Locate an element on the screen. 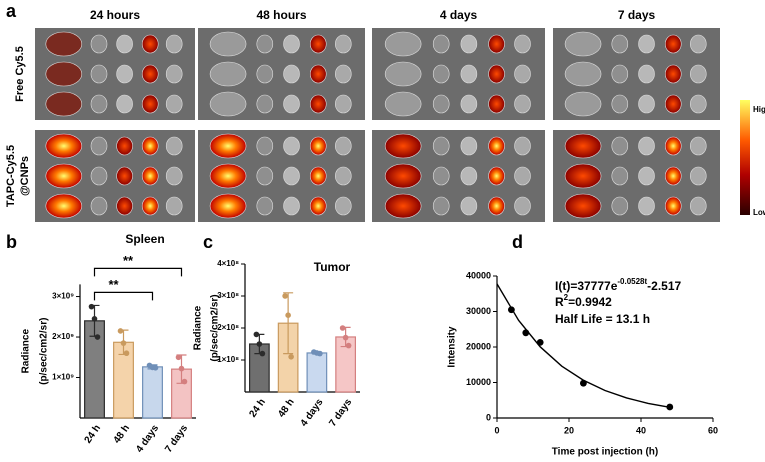  y-tick-label: 2×10⁸ is located at coordinates (228, 327).